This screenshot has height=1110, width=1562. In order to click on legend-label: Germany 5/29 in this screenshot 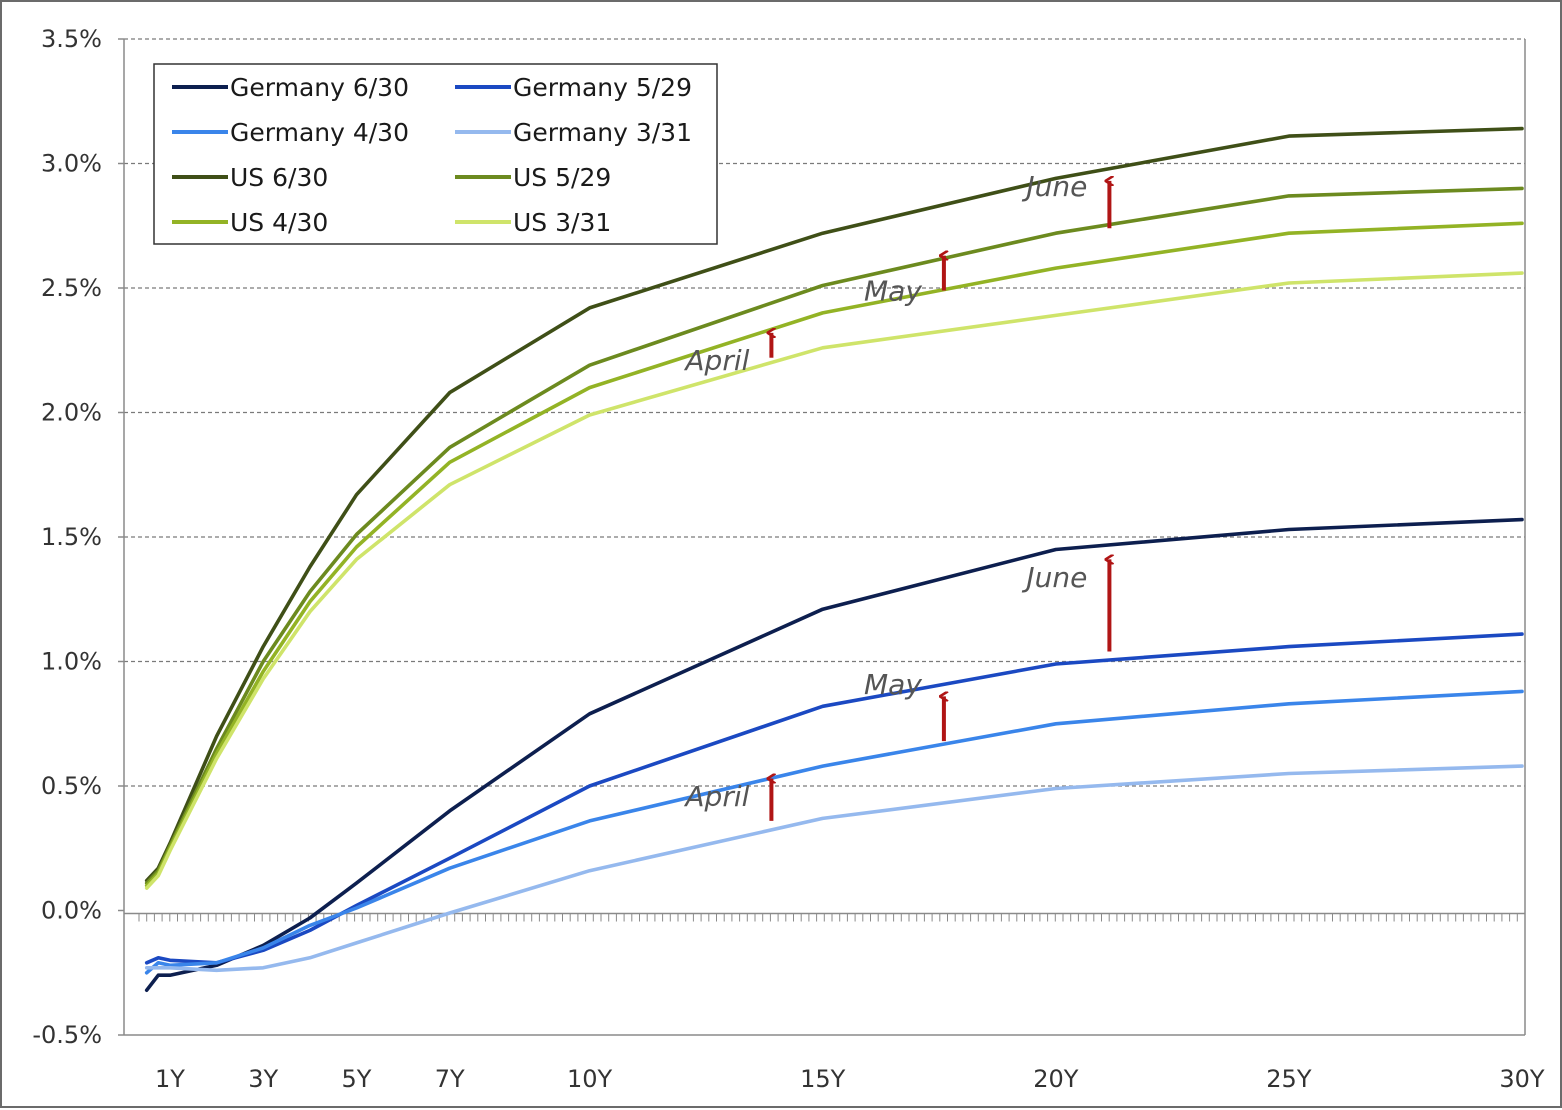, I will do `click(602, 87)`.